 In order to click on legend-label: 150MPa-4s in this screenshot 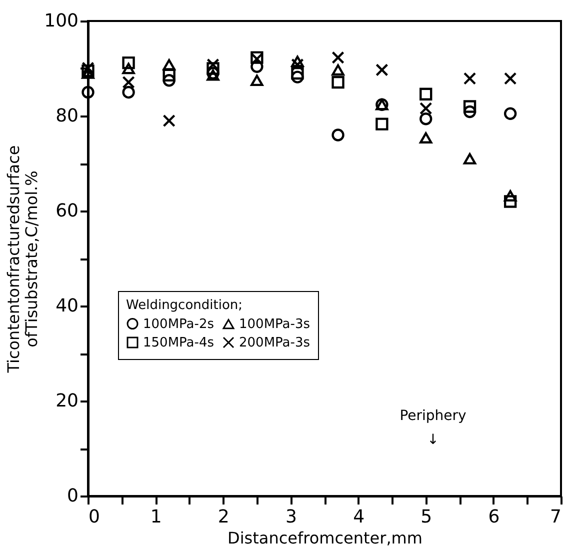, I will do `click(178, 343)`.